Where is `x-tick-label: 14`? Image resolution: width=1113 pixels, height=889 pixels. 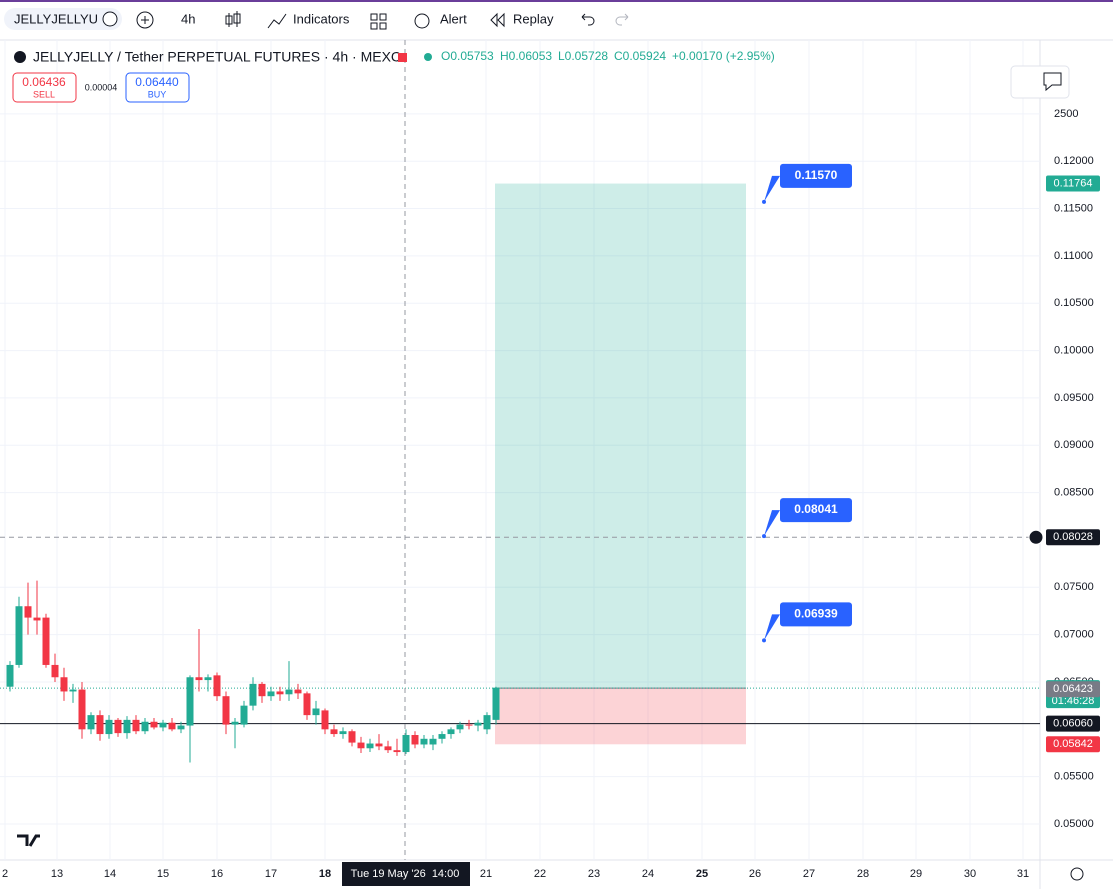
x-tick-label: 14 is located at coordinates (110, 874).